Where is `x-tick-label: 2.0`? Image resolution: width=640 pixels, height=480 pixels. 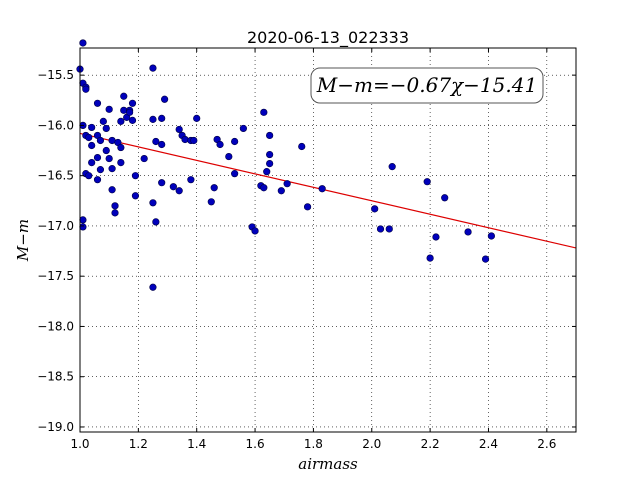
x-tick-label: 2.0 is located at coordinates (371, 444).